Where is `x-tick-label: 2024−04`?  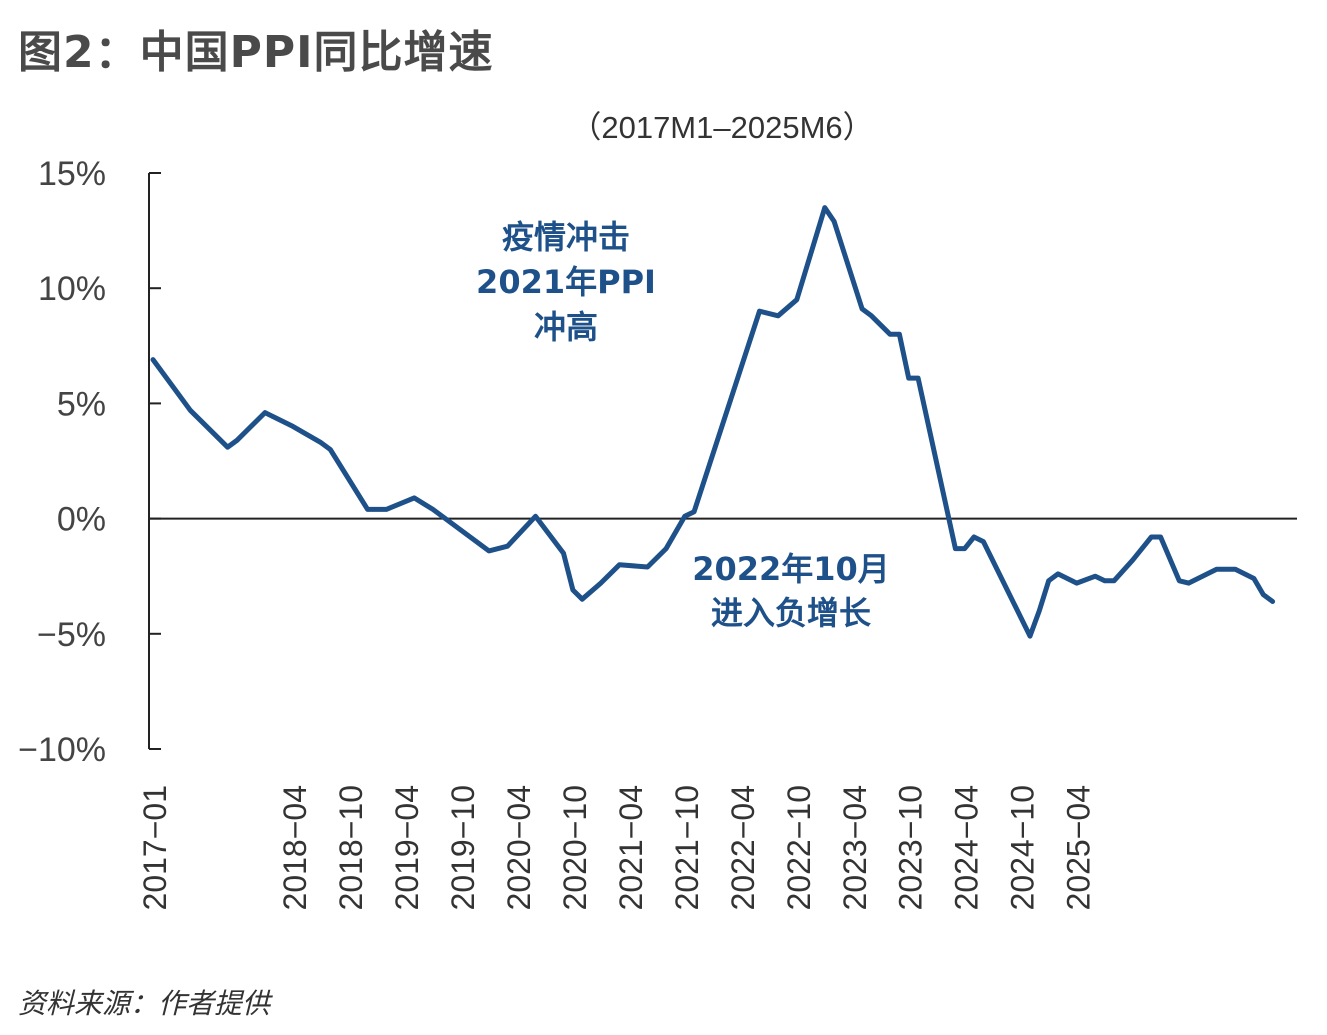
x-tick-label: 2024−04 is located at coordinates (967, 847).